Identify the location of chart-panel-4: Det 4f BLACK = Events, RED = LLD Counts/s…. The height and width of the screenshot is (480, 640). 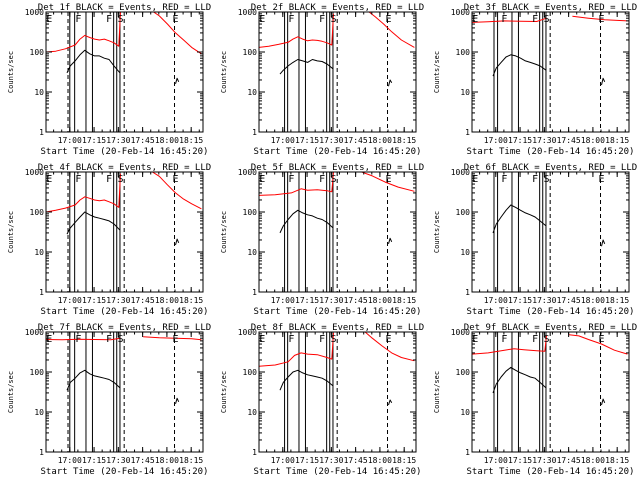
(109, 240).